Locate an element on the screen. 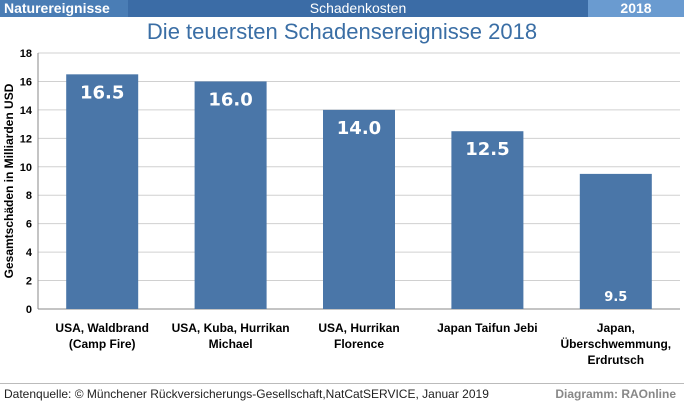  y-tick-label: 10 is located at coordinates (26, 168).